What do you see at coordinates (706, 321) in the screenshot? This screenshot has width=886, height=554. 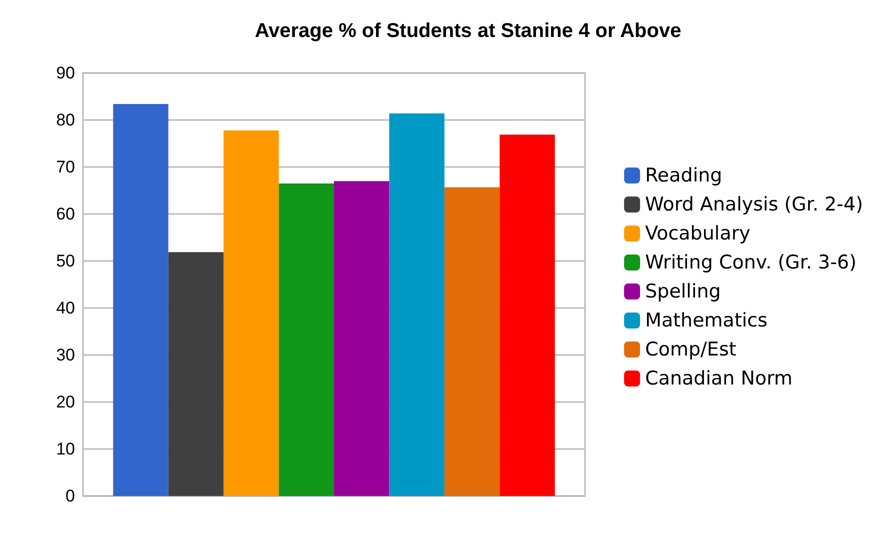 I see `legend-label: Mathematics` at bounding box center [706, 321].